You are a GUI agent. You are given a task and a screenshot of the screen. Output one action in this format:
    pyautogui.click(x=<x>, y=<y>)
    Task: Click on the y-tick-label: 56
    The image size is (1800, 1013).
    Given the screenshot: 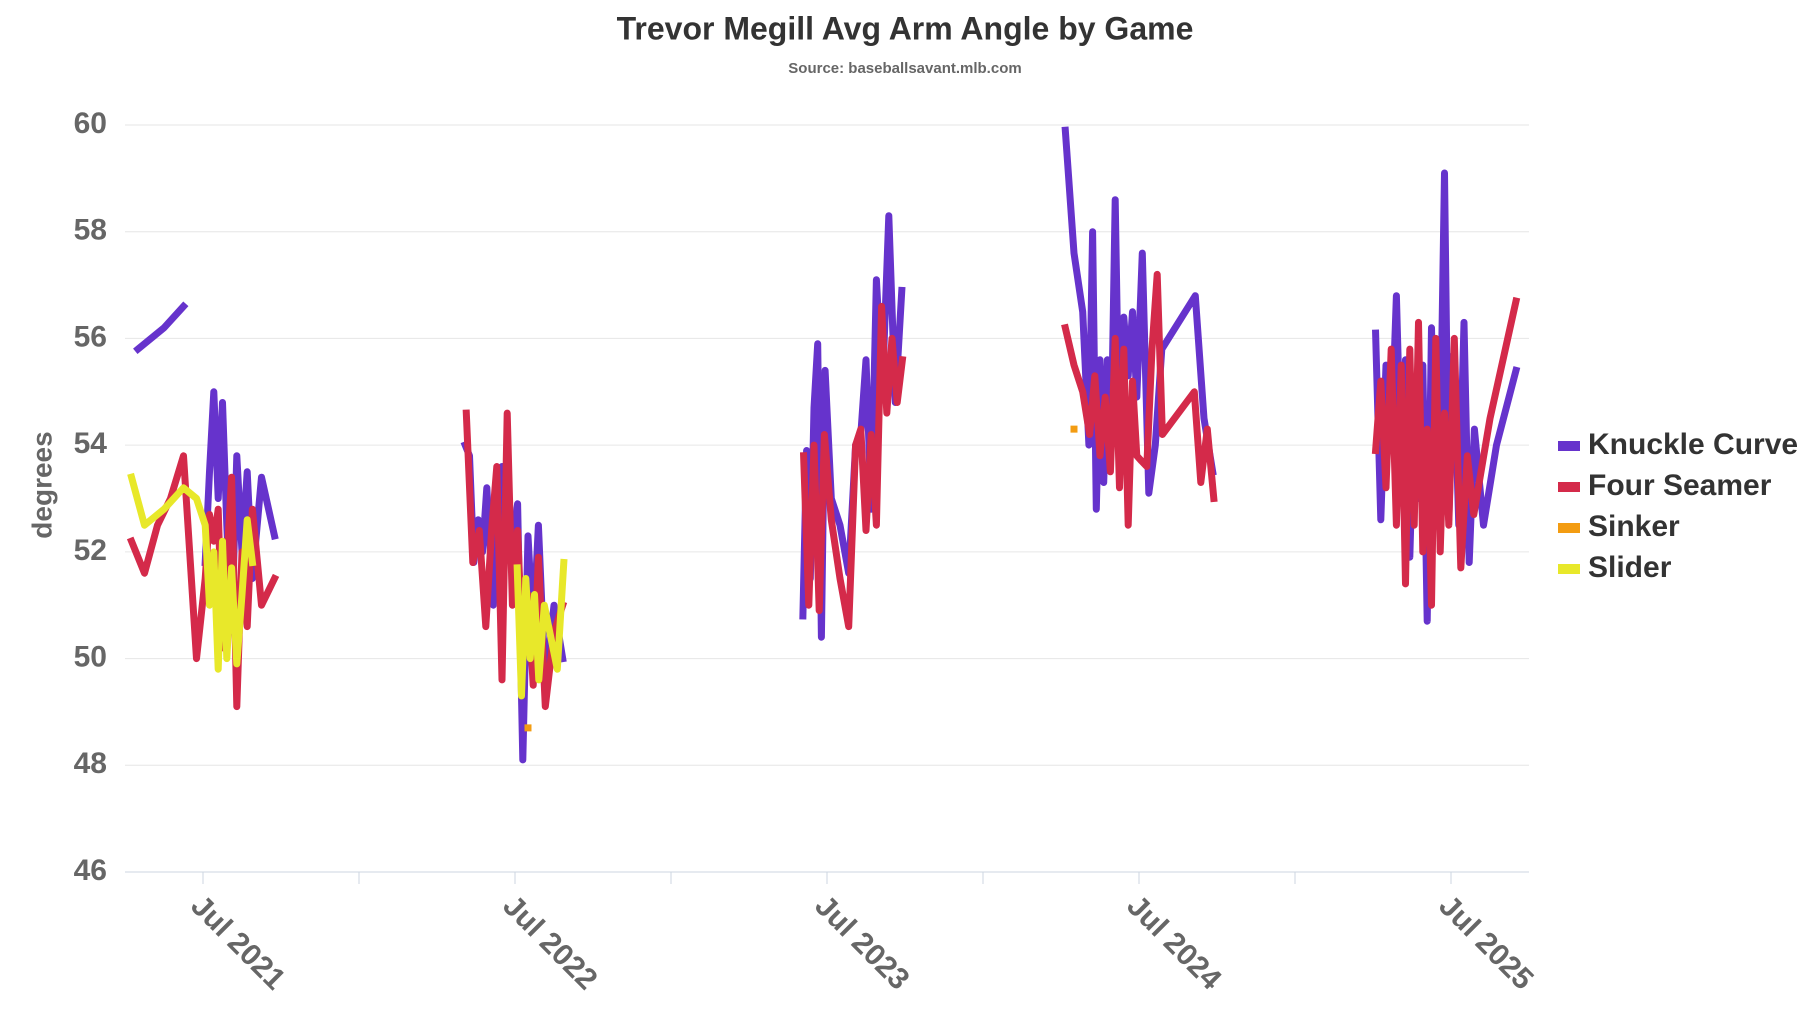 What is the action you would take?
    pyautogui.click(x=90, y=336)
    